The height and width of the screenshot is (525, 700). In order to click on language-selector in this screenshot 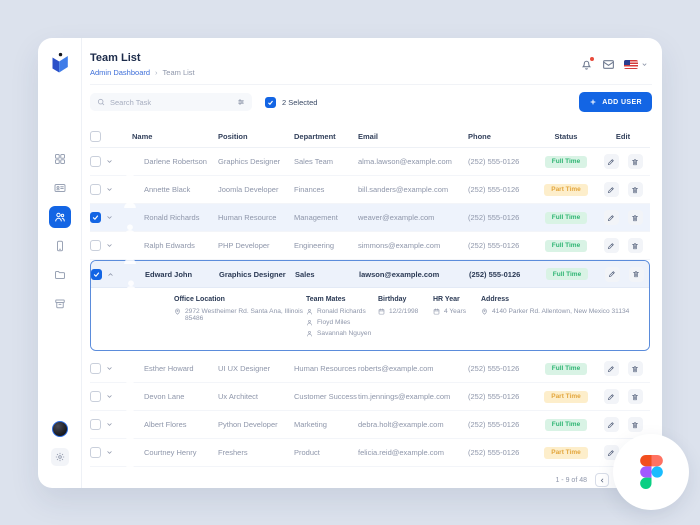, I will do `click(636, 64)`.